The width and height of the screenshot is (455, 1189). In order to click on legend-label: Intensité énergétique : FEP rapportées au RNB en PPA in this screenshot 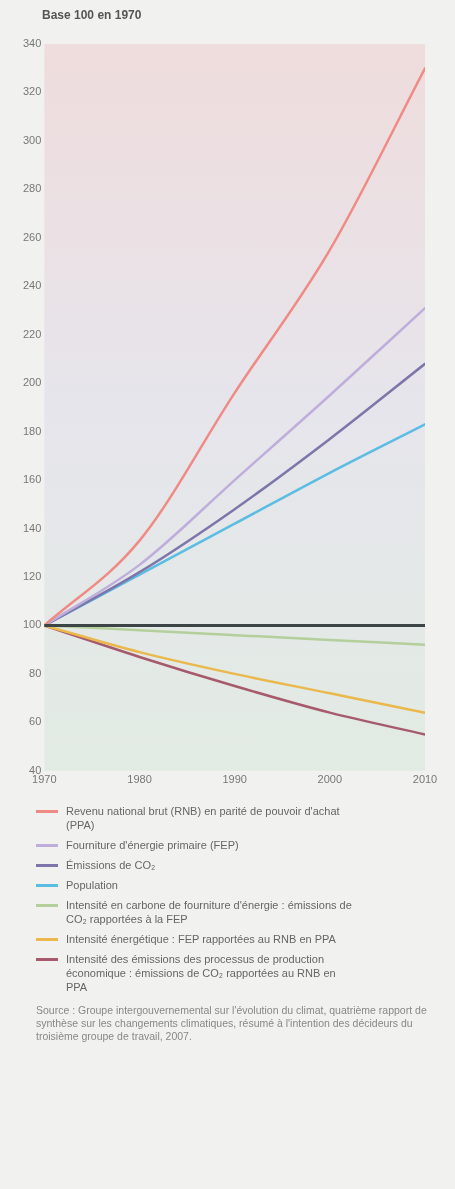, I will do `click(201, 939)`.